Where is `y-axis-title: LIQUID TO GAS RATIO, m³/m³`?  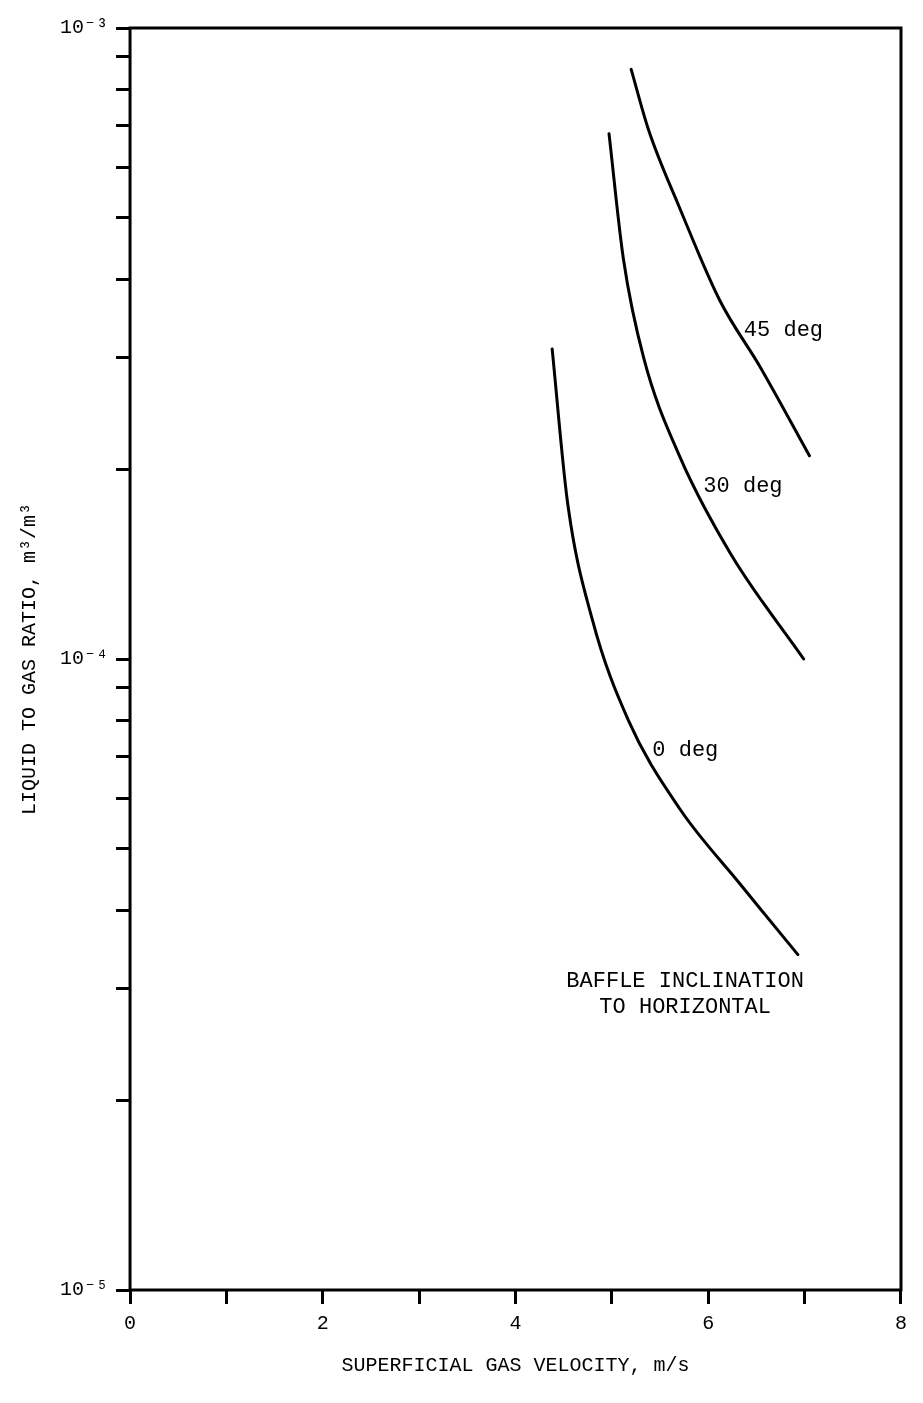 y-axis-title: LIQUID TO GAS RATIO, m³/m³ is located at coordinates (30, 659).